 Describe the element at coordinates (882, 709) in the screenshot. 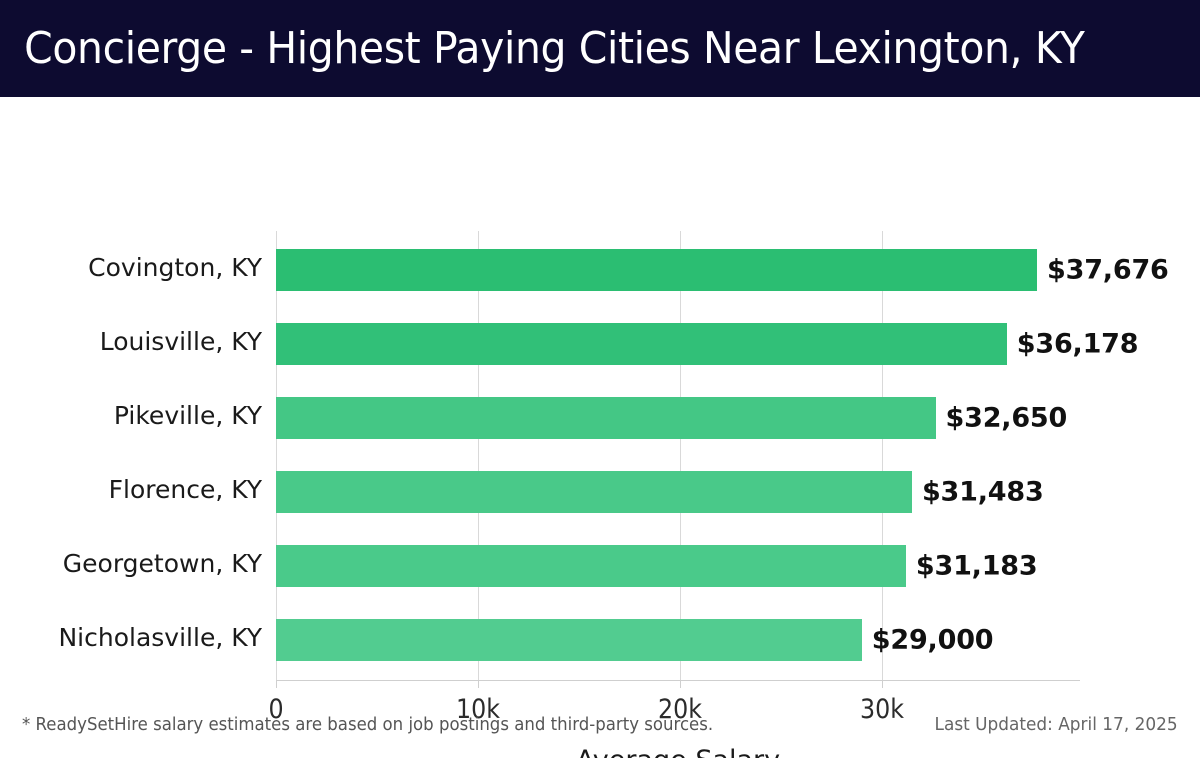

I see `x-axis-tick-label: 30k` at that location.